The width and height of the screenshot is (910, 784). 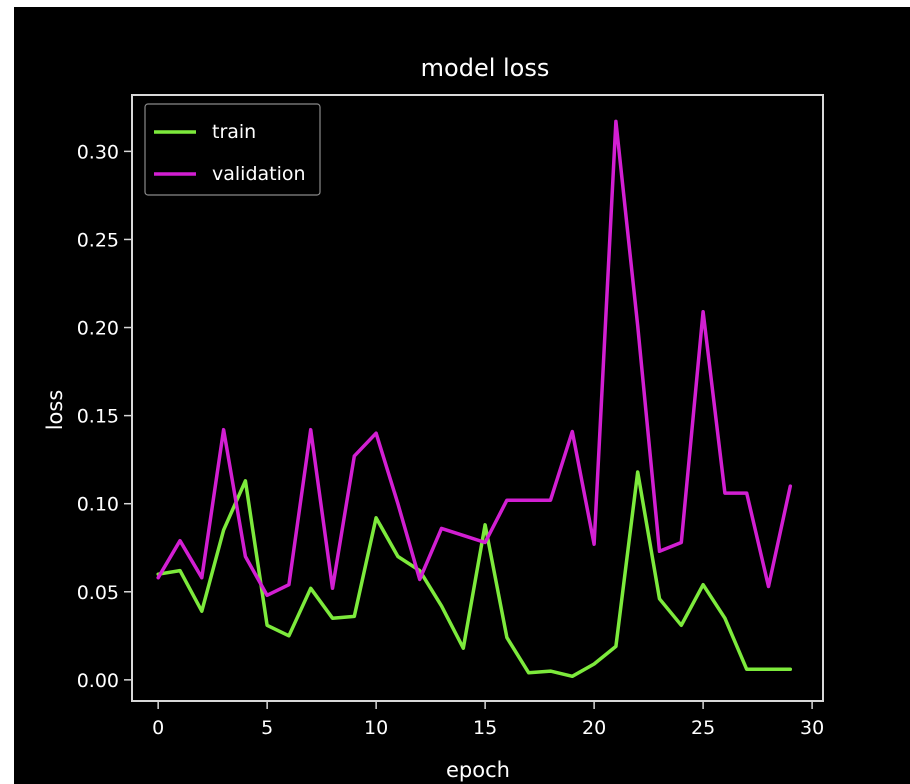 What do you see at coordinates (376, 728) in the screenshot?
I see `x-tick-label: 10` at bounding box center [376, 728].